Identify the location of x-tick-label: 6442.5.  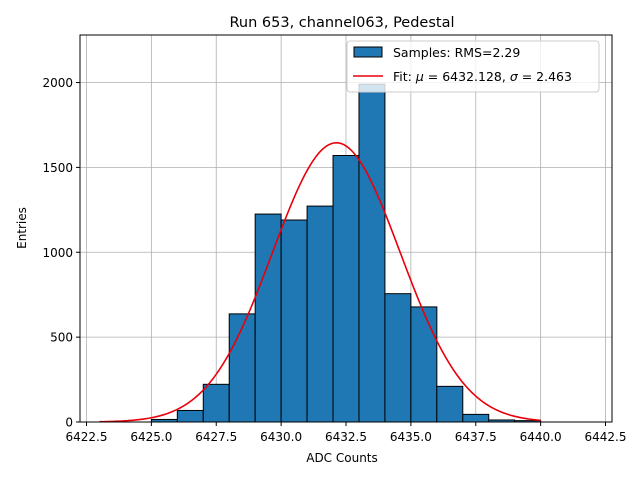
(606, 437).